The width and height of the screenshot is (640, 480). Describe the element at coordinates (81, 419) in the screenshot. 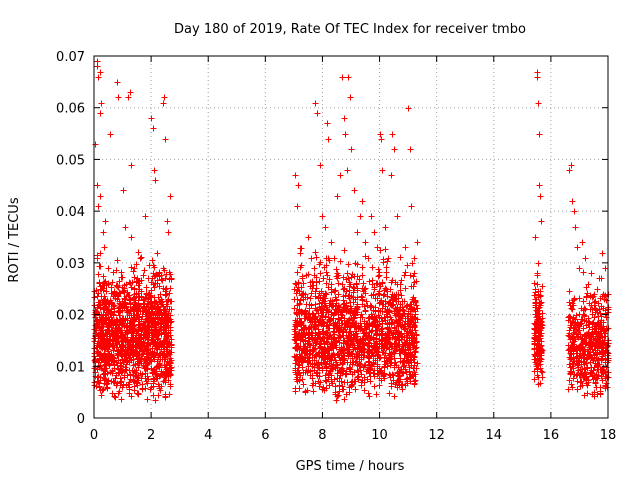

I see `y-tick-label: 0` at that location.